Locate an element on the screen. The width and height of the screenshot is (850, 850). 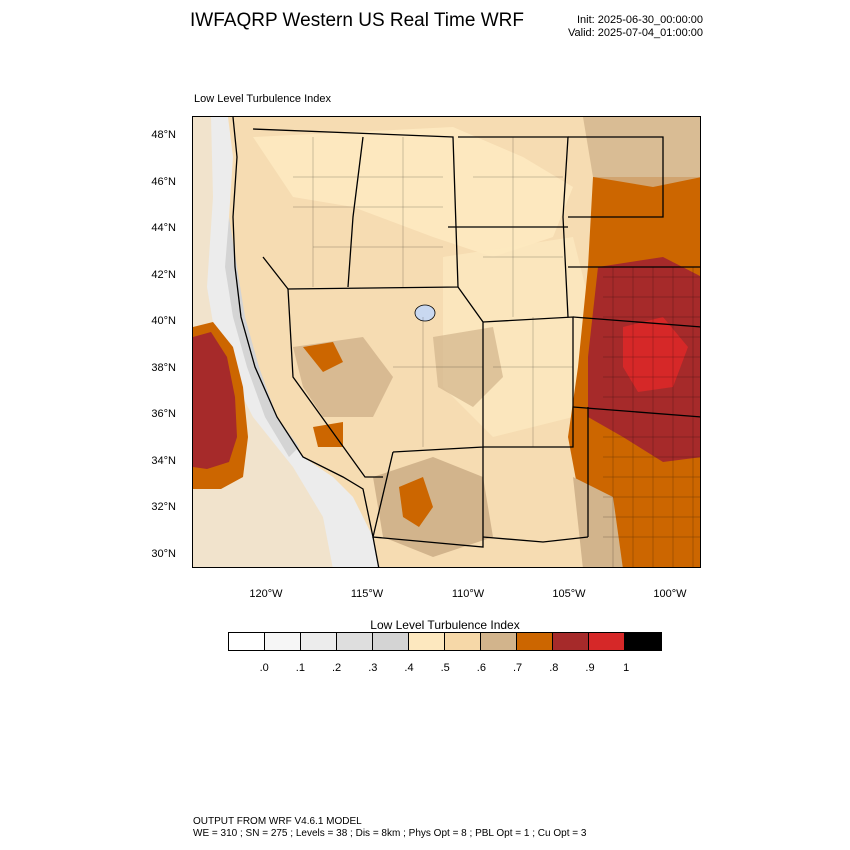
nv-orange is located at coordinates (323, 357).